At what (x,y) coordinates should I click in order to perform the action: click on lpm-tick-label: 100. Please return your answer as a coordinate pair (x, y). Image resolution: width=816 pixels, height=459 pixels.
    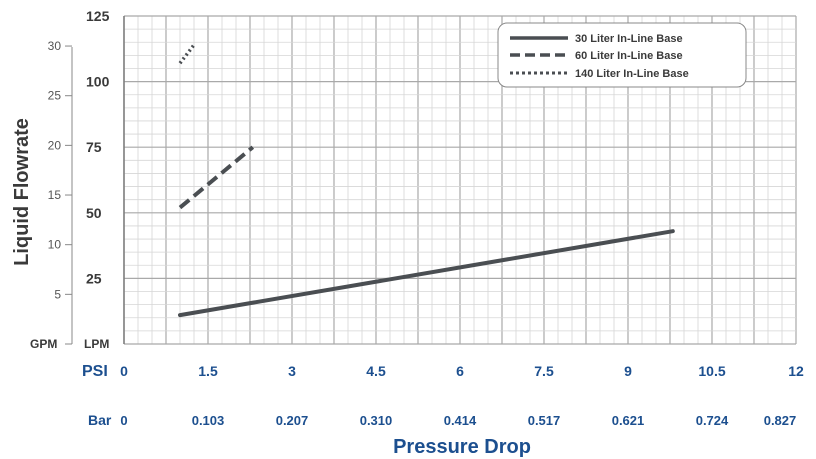
    Looking at the image, I should click on (98, 82).